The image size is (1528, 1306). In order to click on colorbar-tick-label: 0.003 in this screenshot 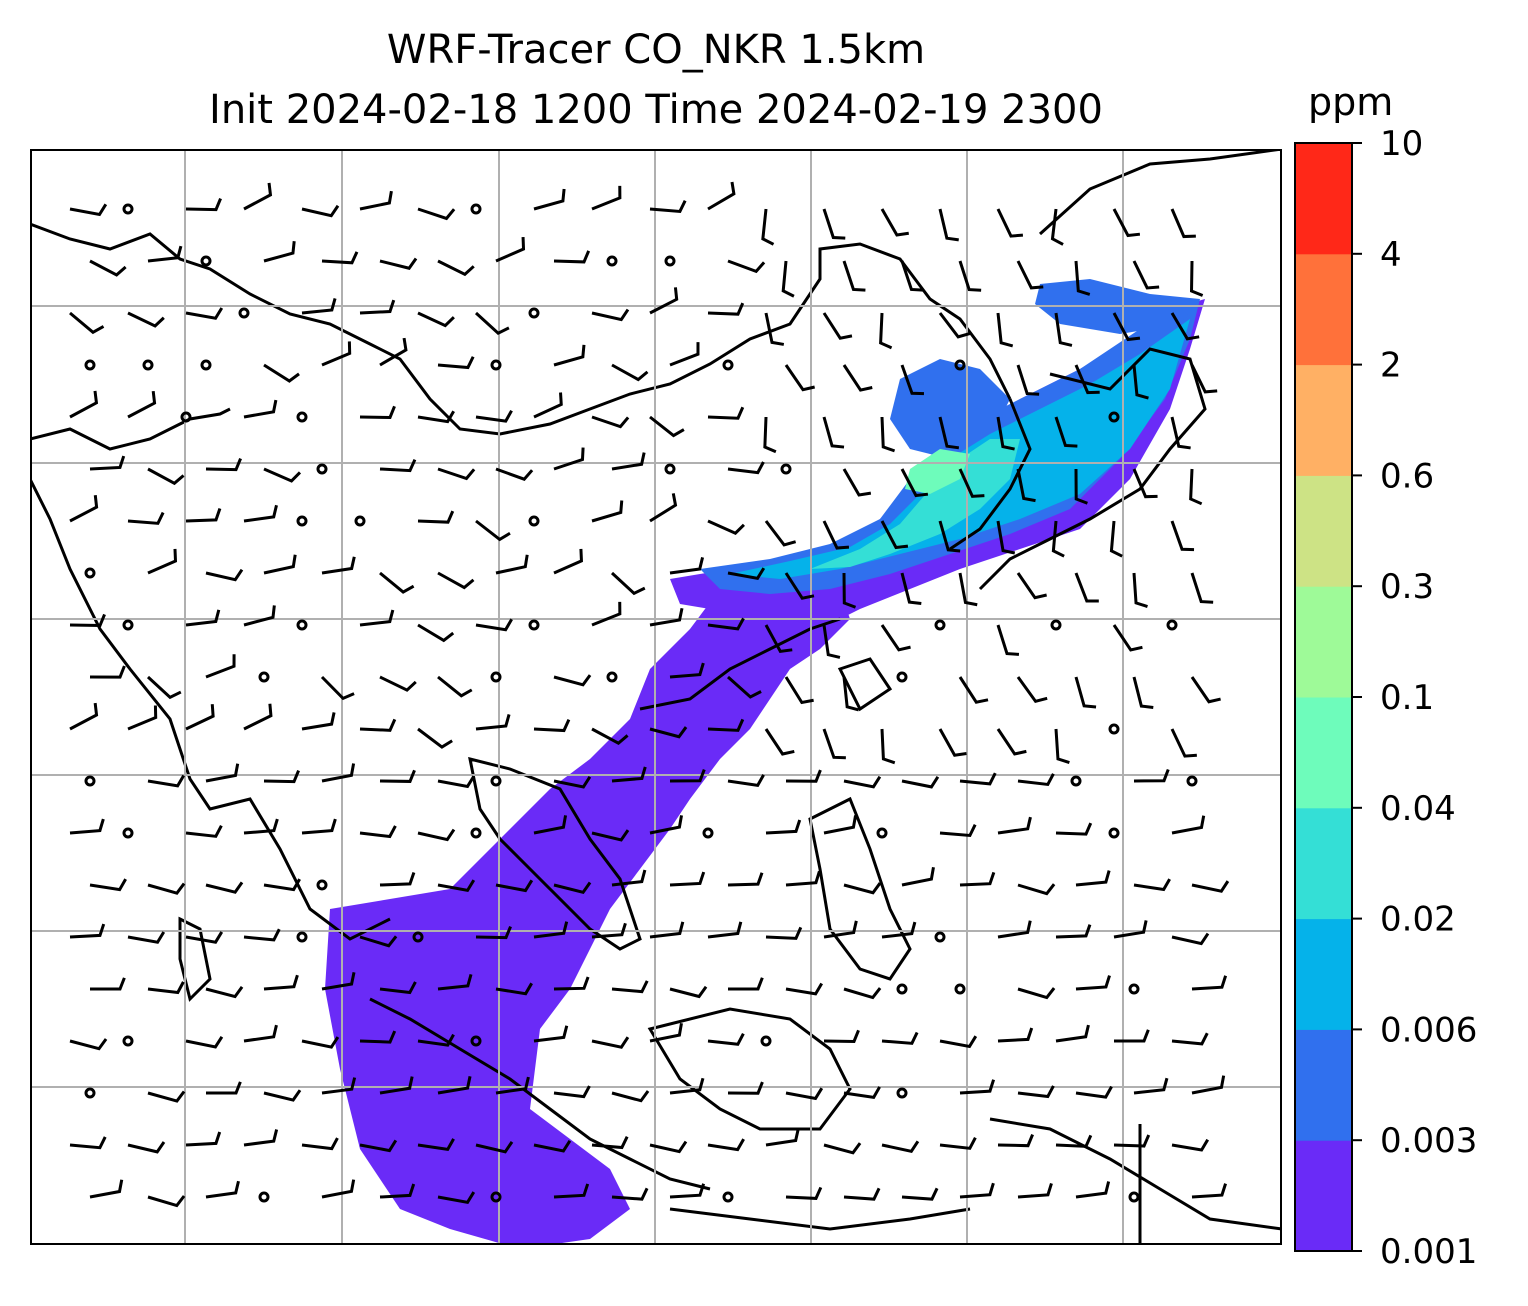, I will do `click(1428, 1141)`.